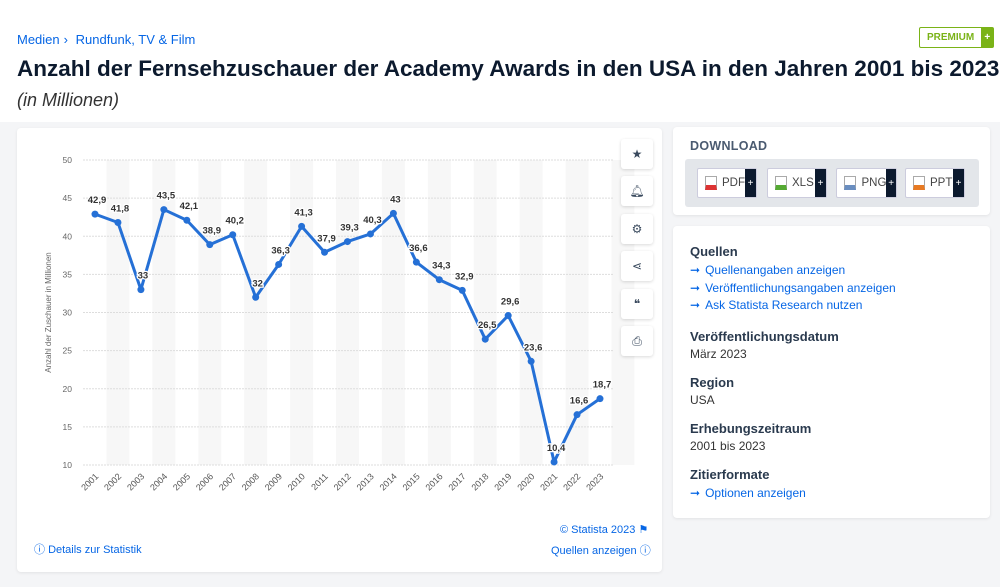  I want to click on sources-link: Quellen anzeigen ⓘ, so click(601, 550).